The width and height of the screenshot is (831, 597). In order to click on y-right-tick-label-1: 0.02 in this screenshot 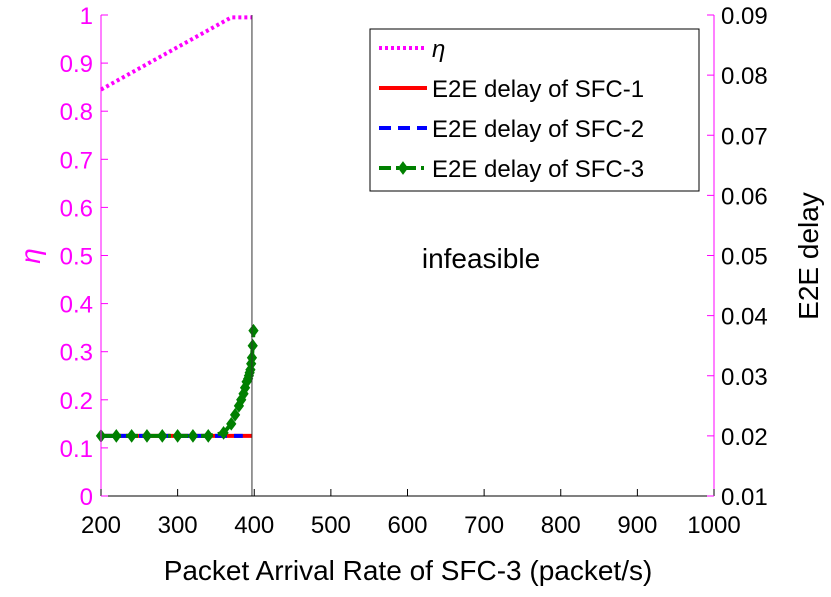, I will do `click(744, 437)`.